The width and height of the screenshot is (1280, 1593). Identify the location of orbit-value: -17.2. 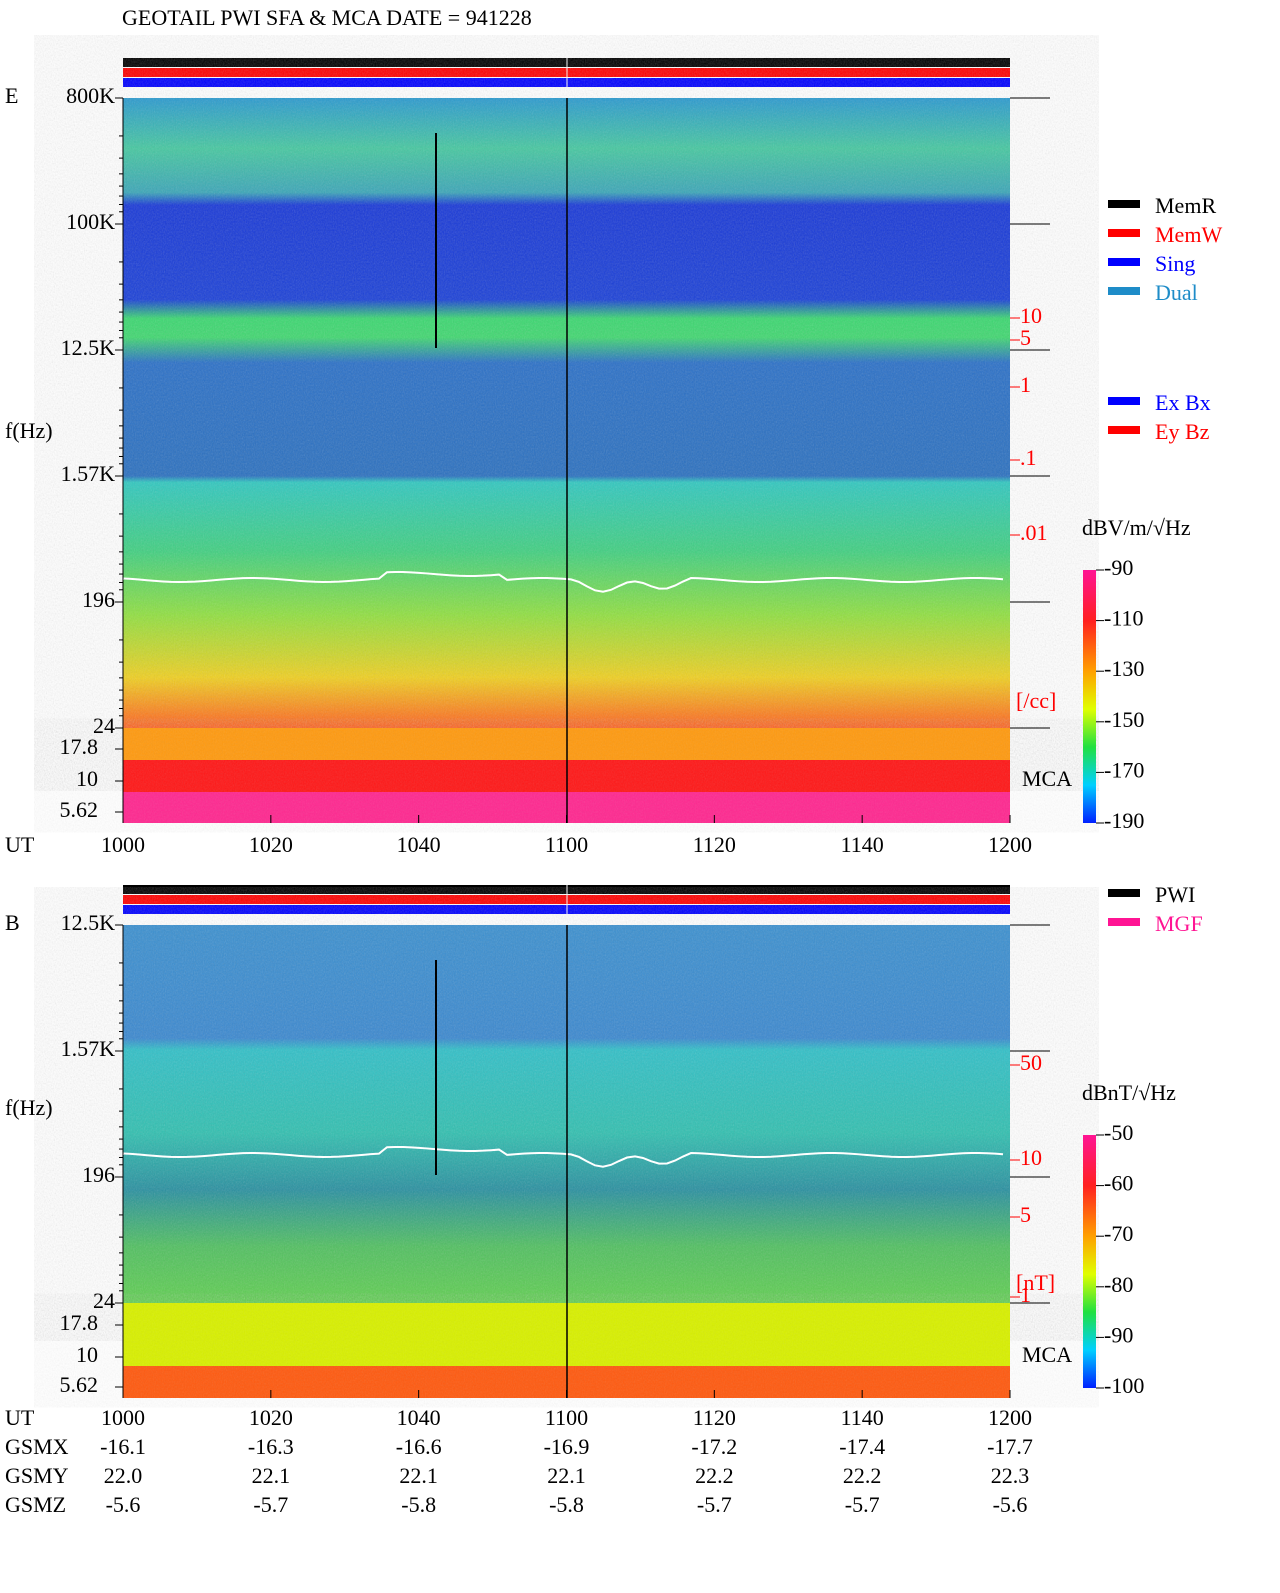
(714, 1446).